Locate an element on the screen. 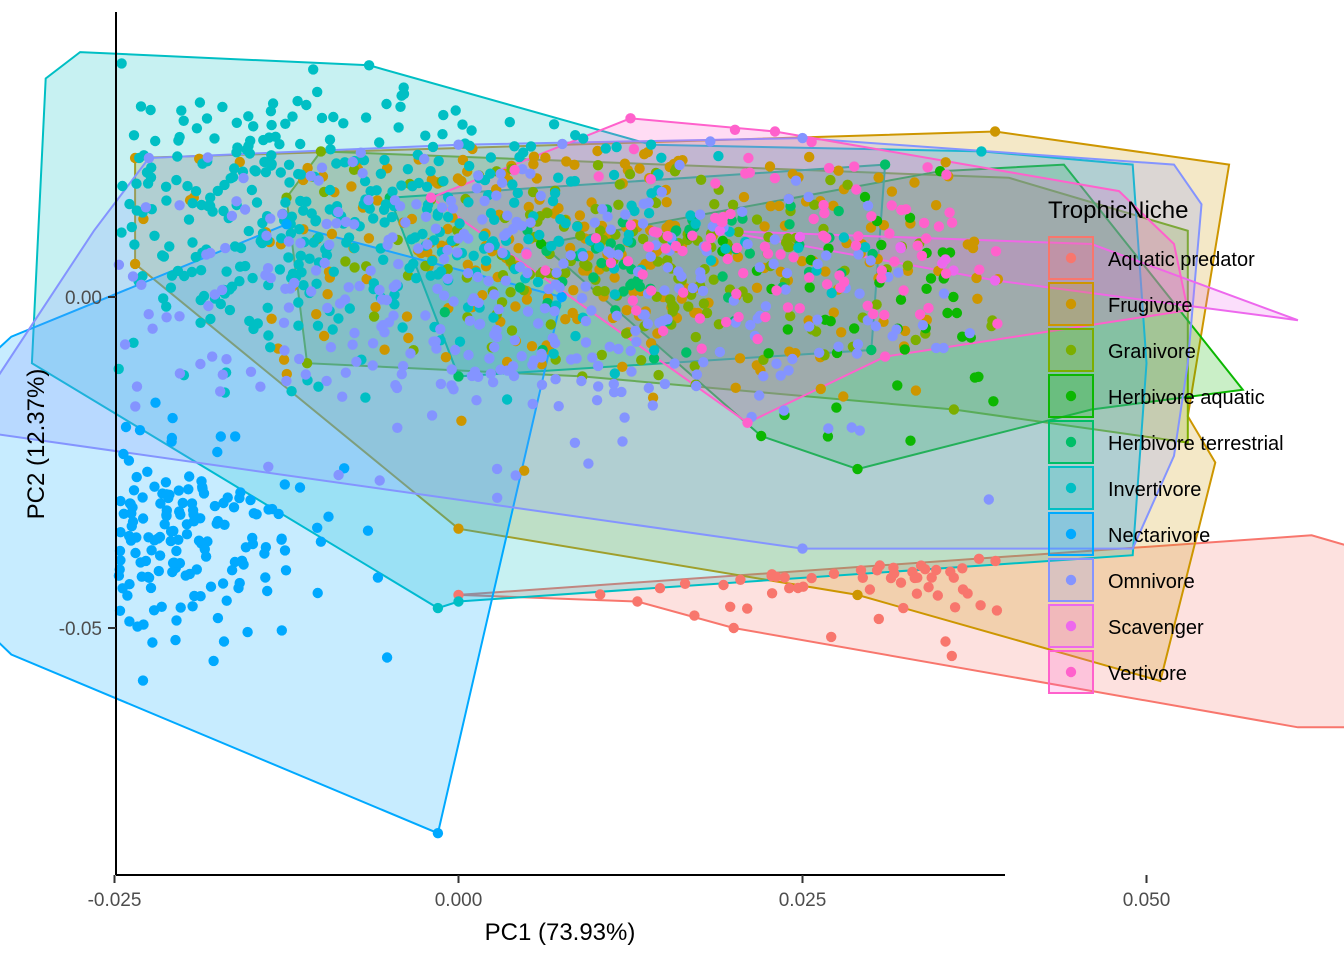 This screenshot has height=960, width=1344. legend-dot-aquatic-predator is located at coordinates (1071, 258).